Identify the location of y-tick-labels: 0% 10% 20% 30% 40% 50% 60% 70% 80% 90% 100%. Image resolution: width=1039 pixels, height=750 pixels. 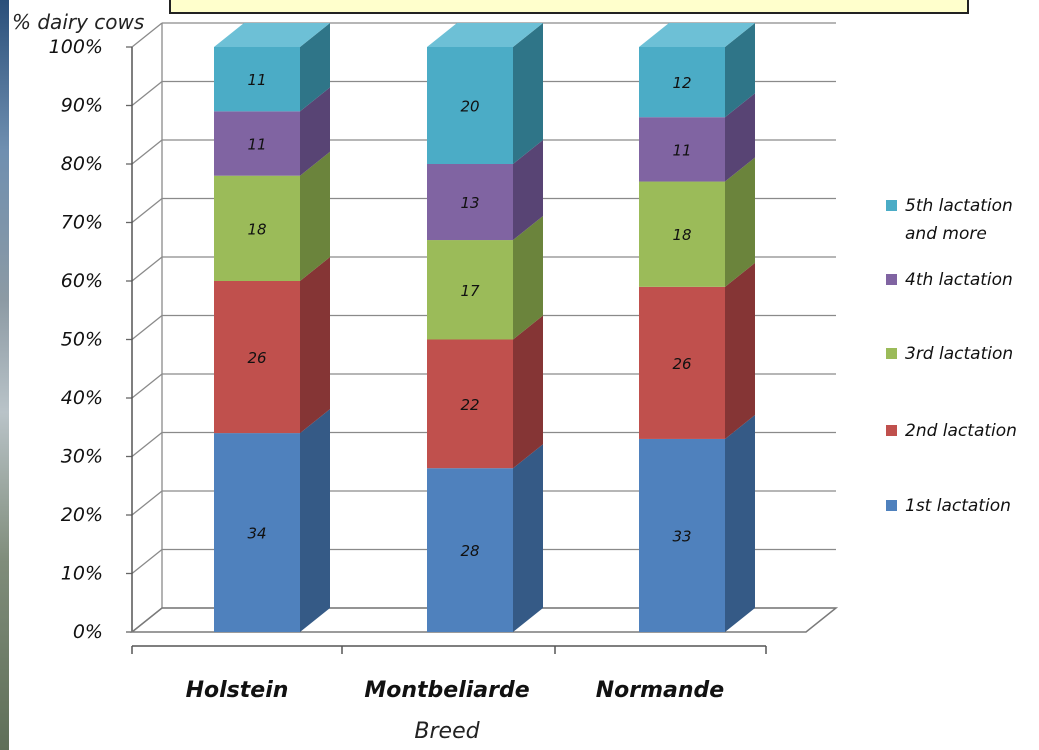
(76, 339).